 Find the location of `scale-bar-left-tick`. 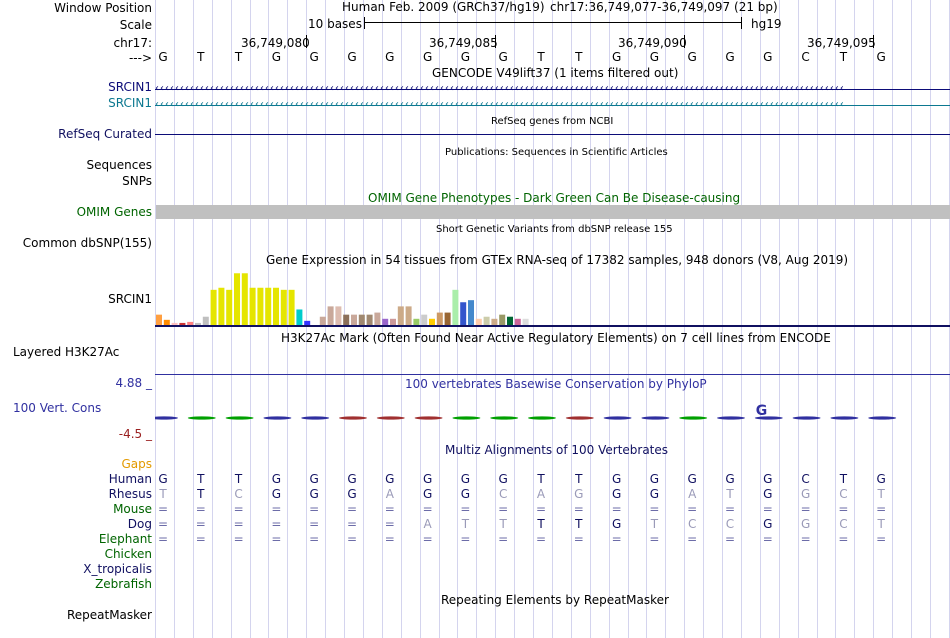

scale-bar-left-tick is located at coordinates (364, 23).